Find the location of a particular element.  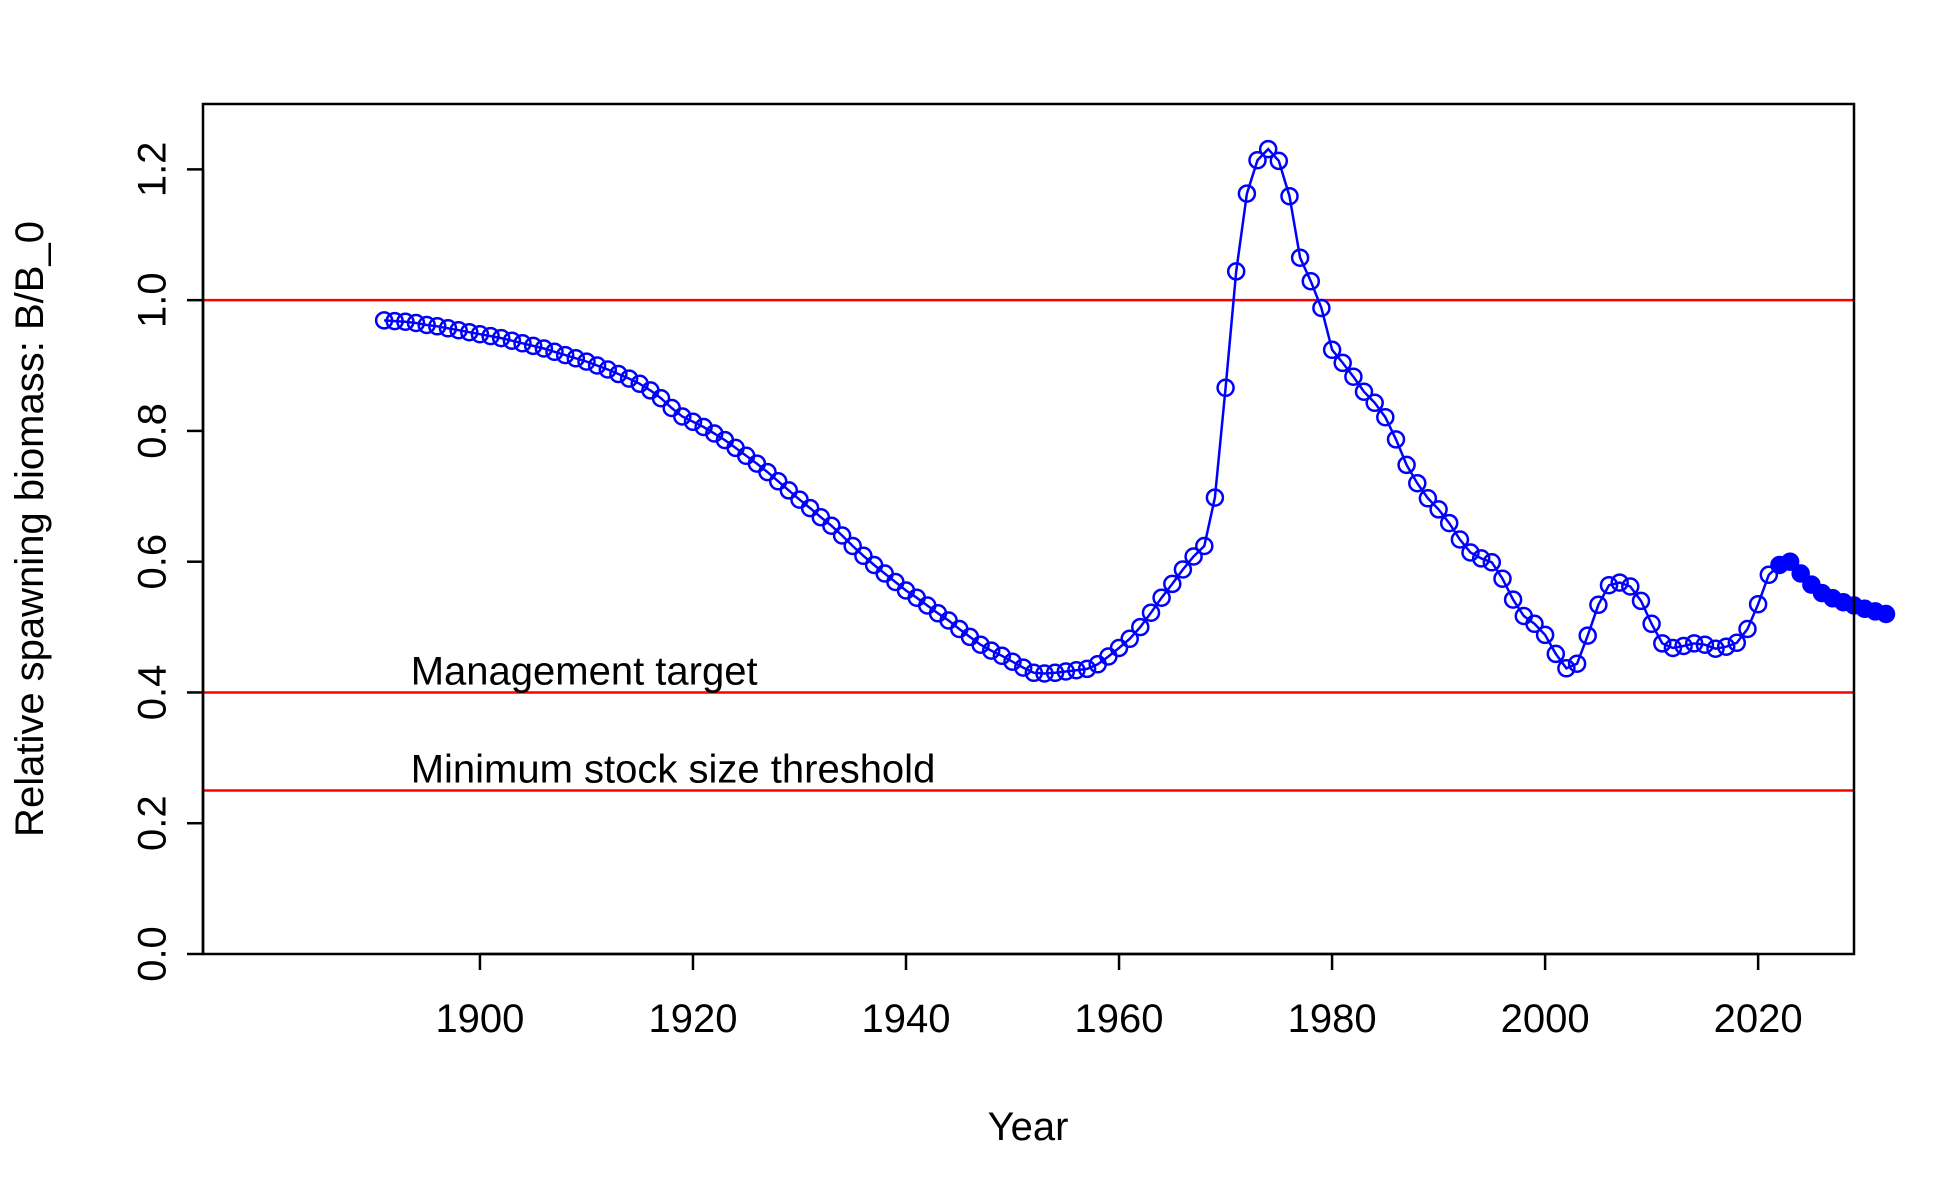

reference-line-label: Minimum stock size threshold is located at coordinates (673, 770).